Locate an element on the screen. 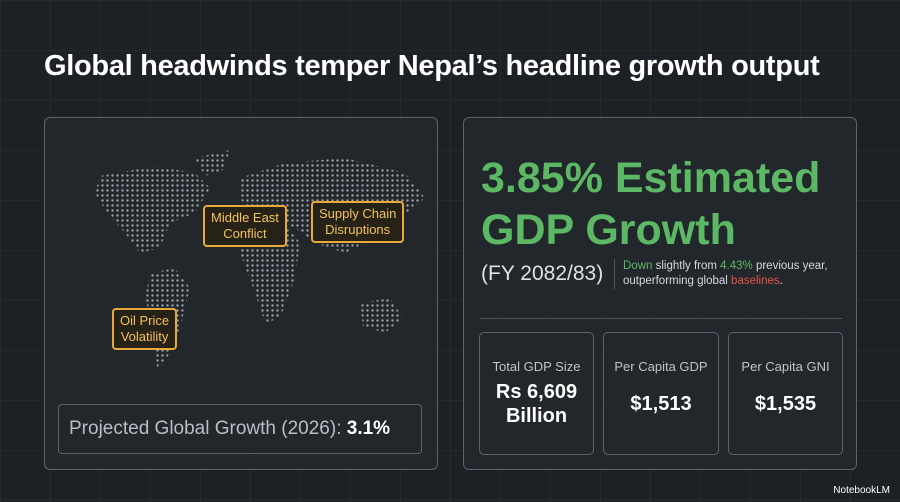 The image size is (900, 502). card-value: $1,513 is located at coordinates (661, 404).